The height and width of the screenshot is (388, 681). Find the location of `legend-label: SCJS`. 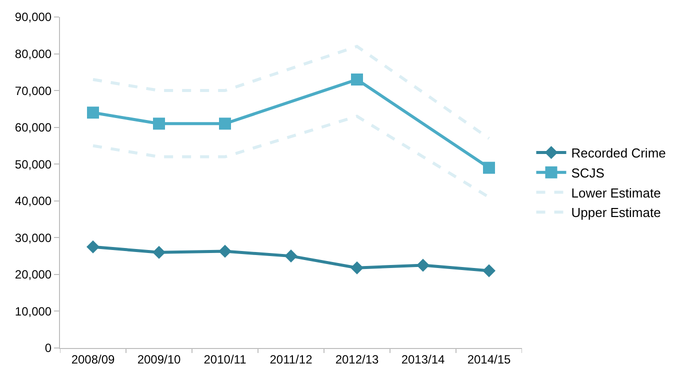

legend-label: SCJS is located at coordinates (588, 172).